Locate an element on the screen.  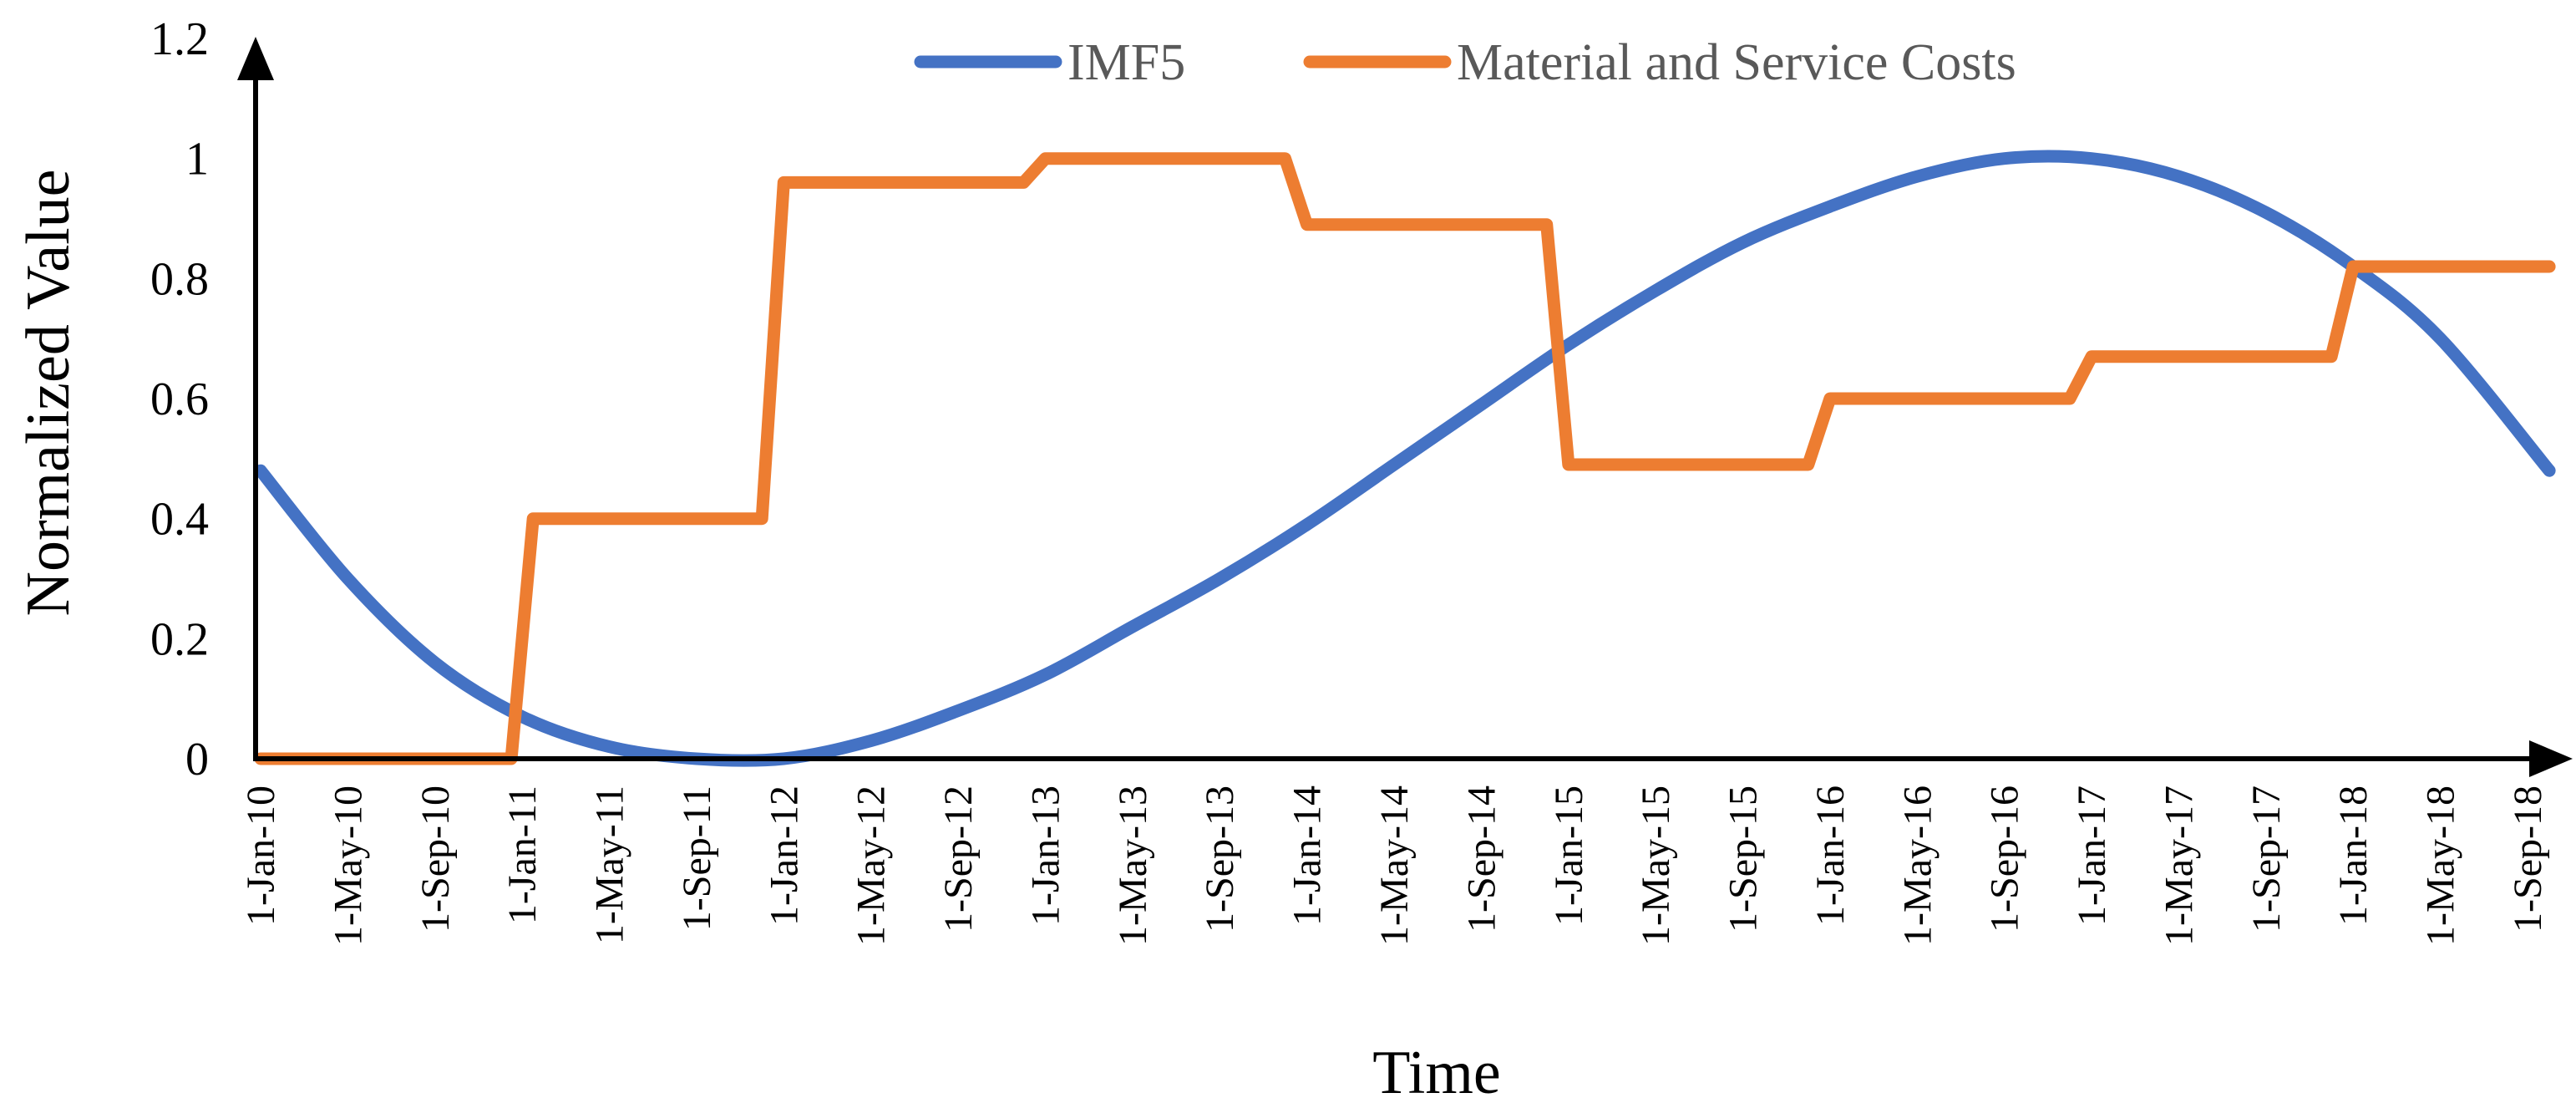
y-tick-label: 0 is located at coordinates (197, 759).